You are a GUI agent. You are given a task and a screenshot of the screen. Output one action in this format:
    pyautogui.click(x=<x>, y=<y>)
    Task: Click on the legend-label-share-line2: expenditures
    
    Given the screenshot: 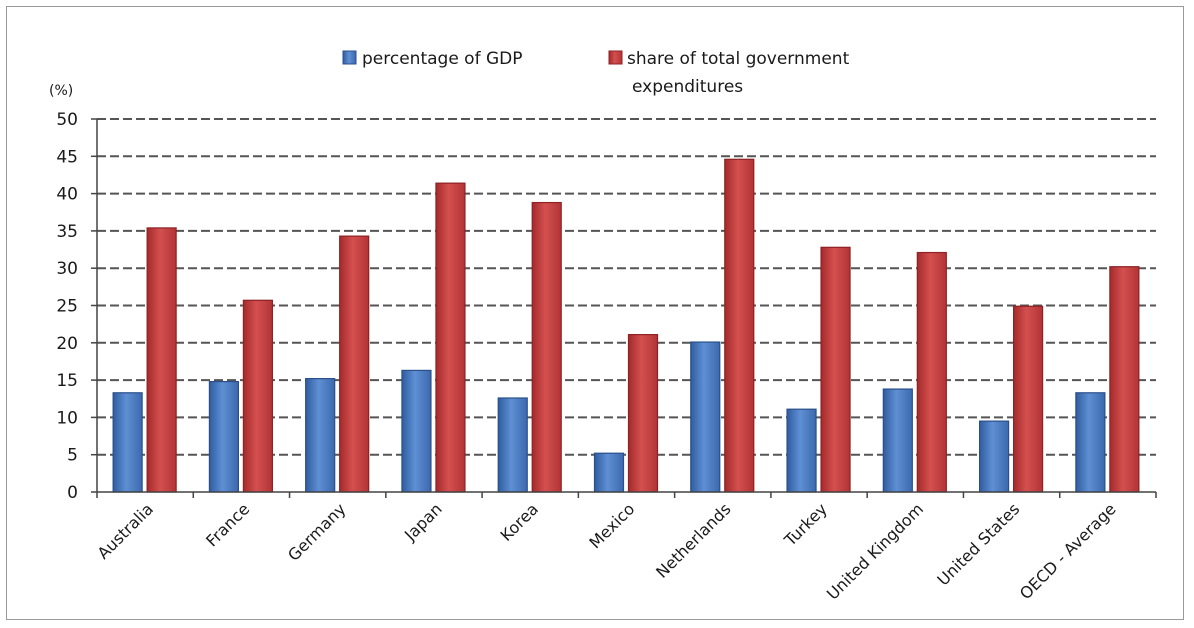 What is the action you would take?
    pyautogui.click(x=687, y=87)
    